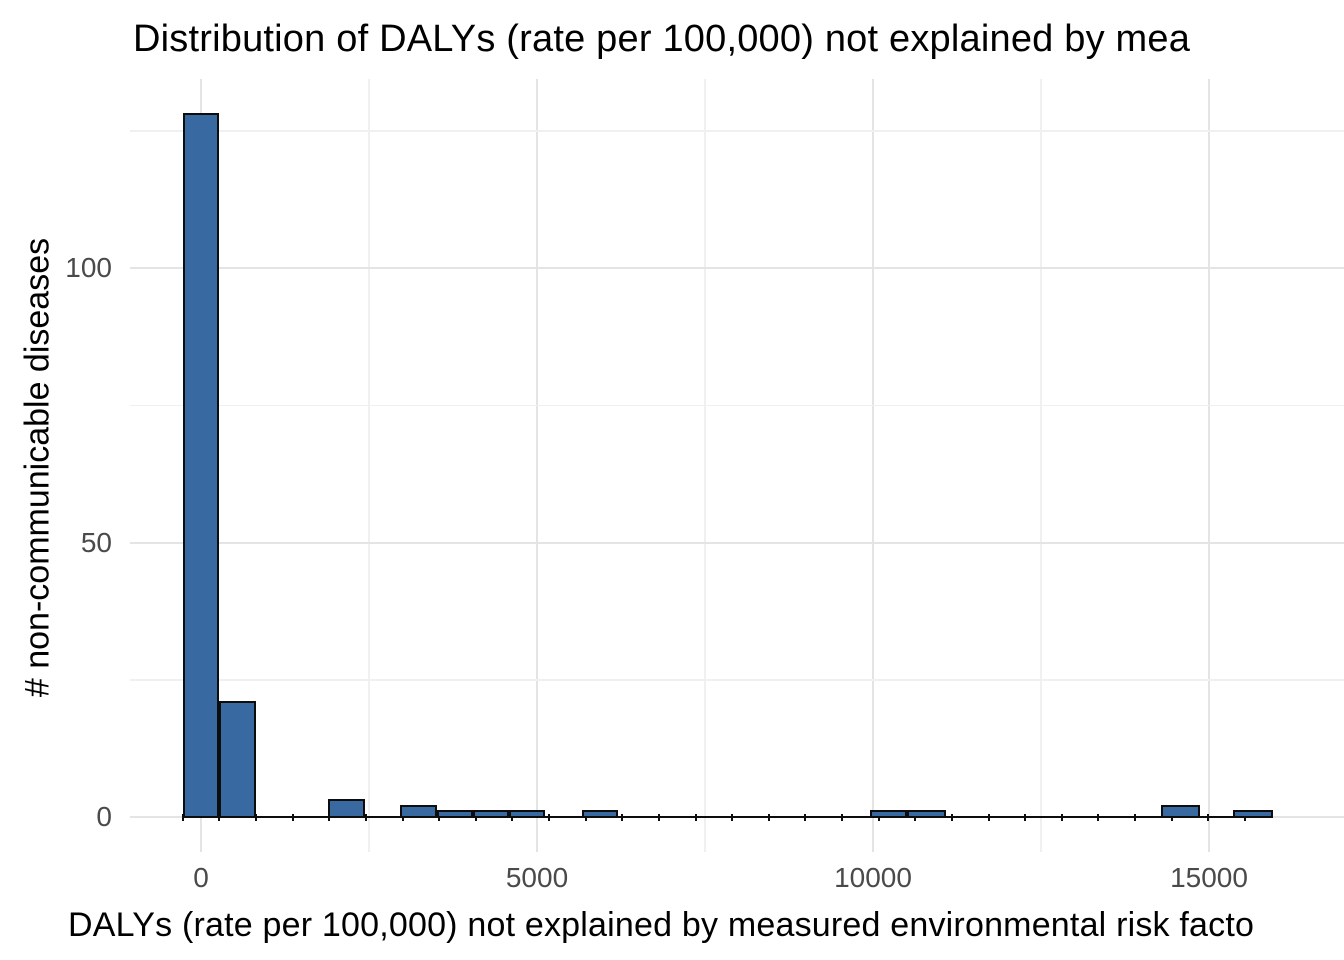 The width and height of the screenshot is (1344, 960). What do you see at coordinates (873, 877) in the screenshot?
I see `x-tick-label: 10000` at bounding box center [873, 877].